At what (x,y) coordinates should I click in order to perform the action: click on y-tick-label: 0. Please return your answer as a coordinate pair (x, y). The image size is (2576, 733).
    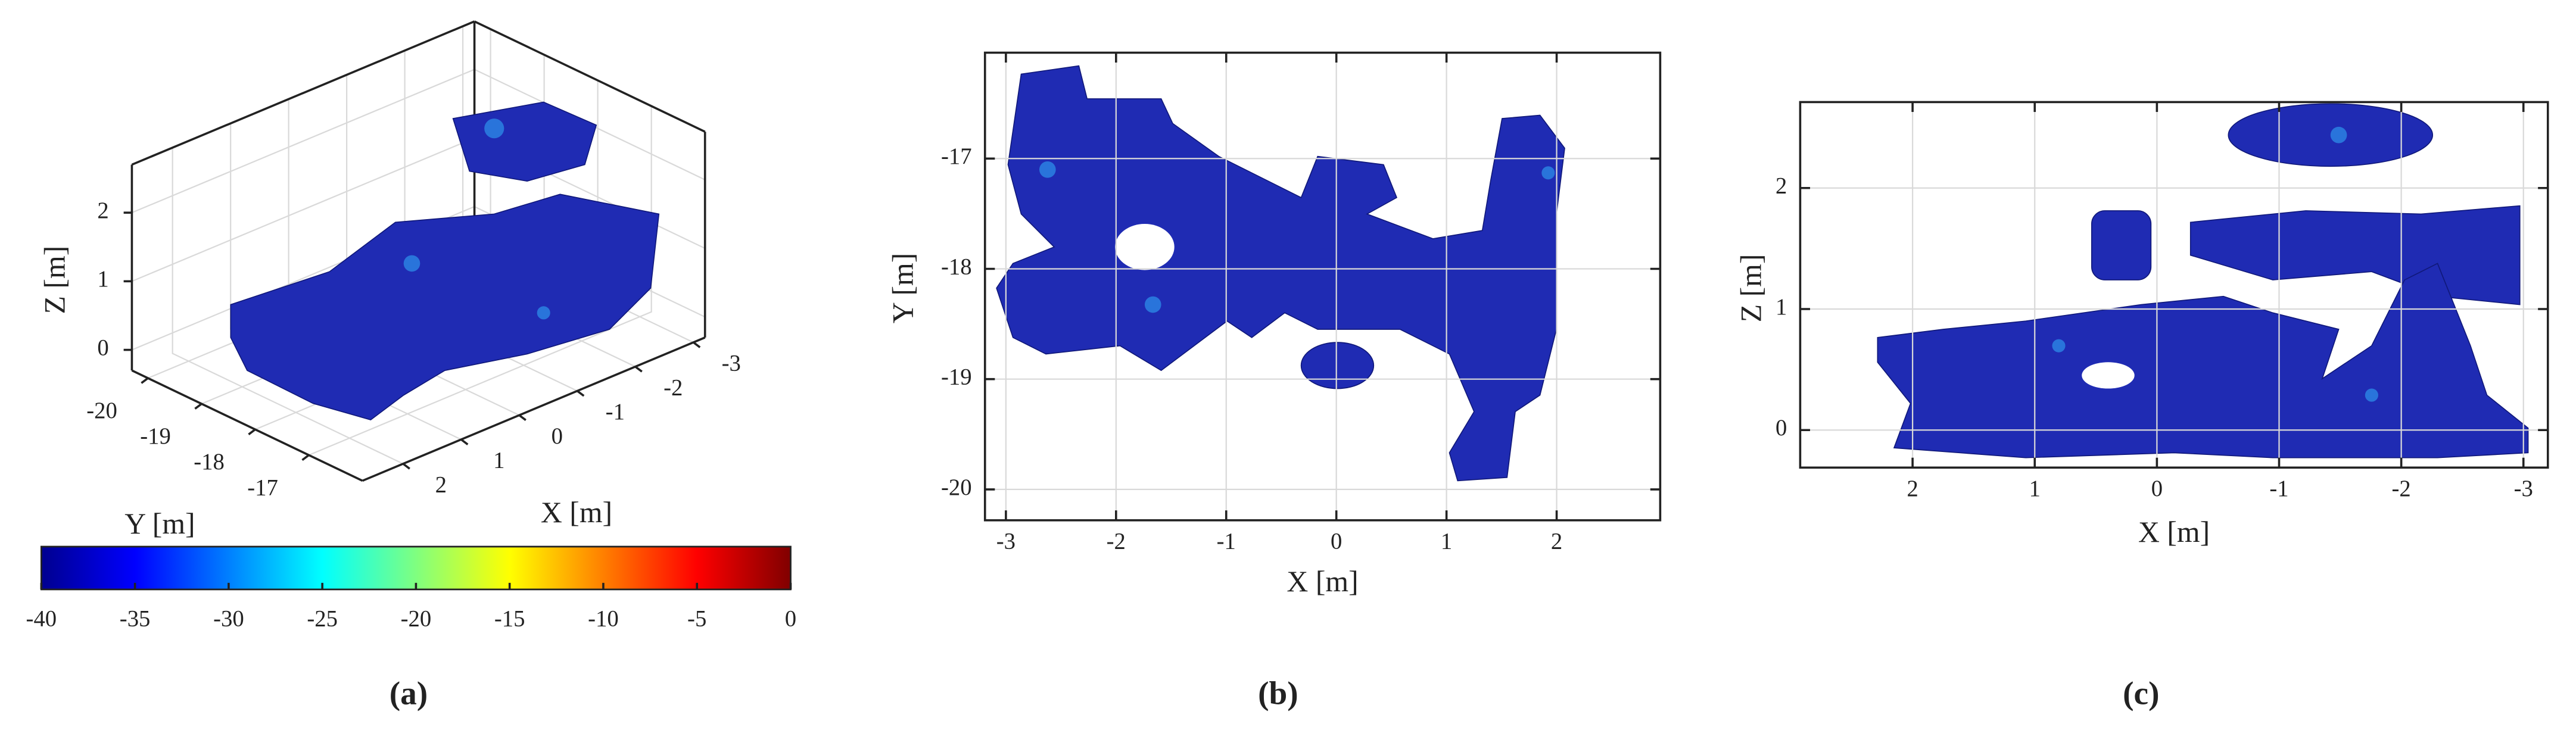
    Looking at the image, I should click on (1781, 429).